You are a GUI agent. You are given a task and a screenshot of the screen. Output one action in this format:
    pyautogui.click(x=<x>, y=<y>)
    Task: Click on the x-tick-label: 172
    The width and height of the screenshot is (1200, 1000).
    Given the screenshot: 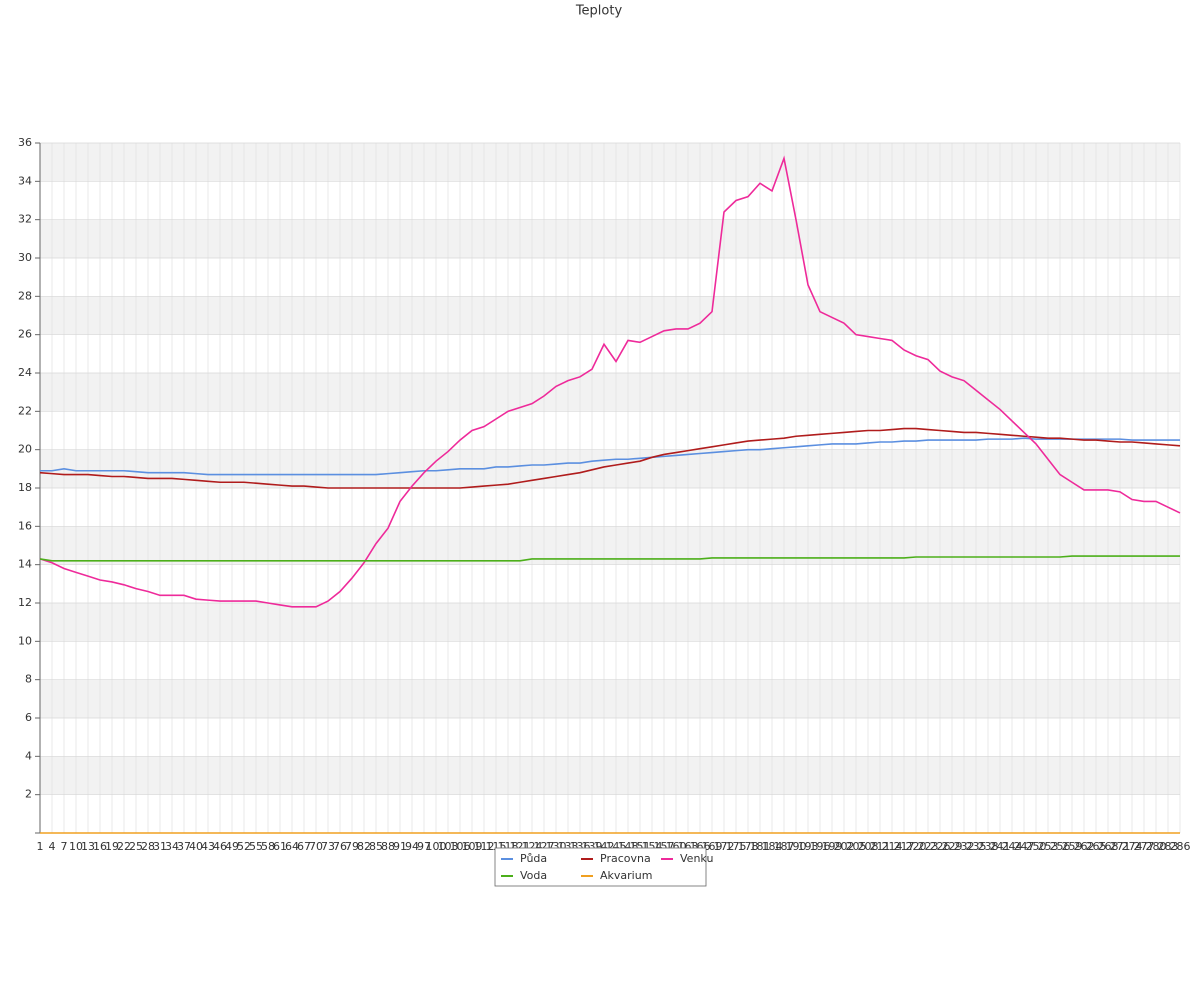 What is the action you would take?
    pyautogui.click(x=724, y=846)
    